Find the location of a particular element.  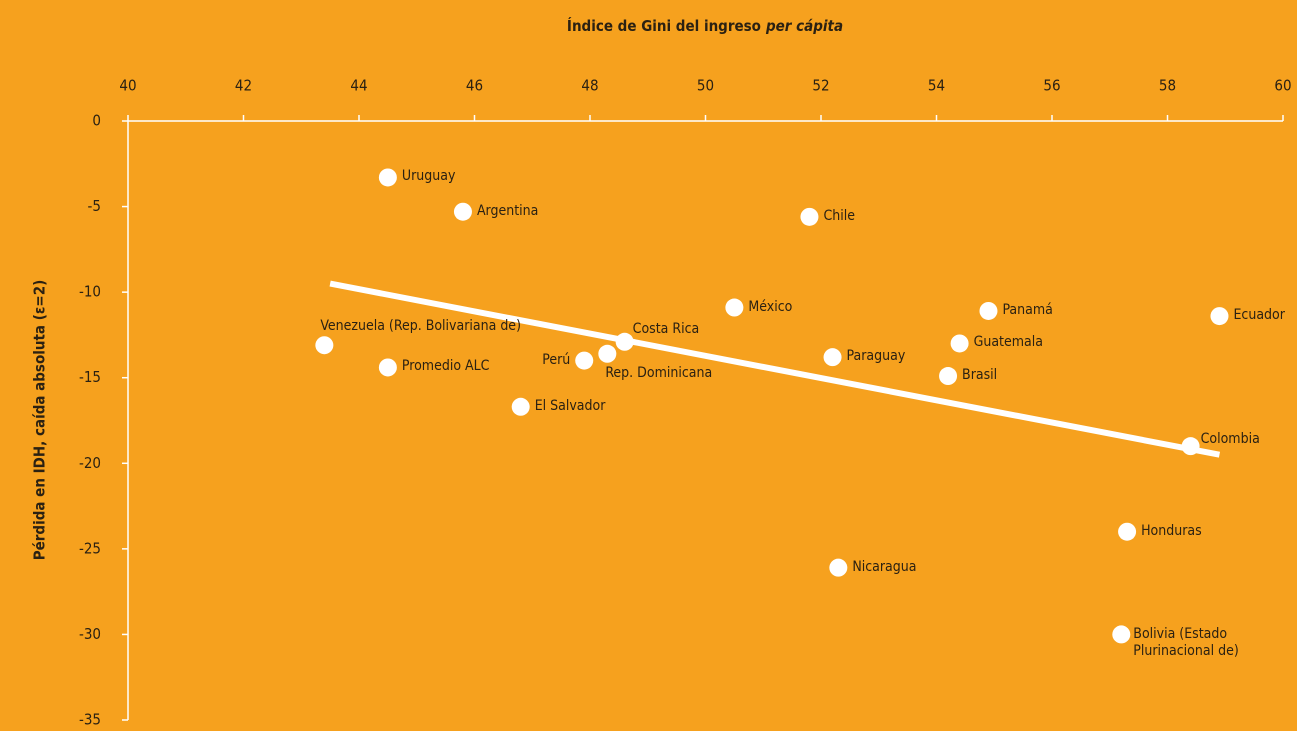

y-tick-label: -35 is located at coordinates (90, 720).